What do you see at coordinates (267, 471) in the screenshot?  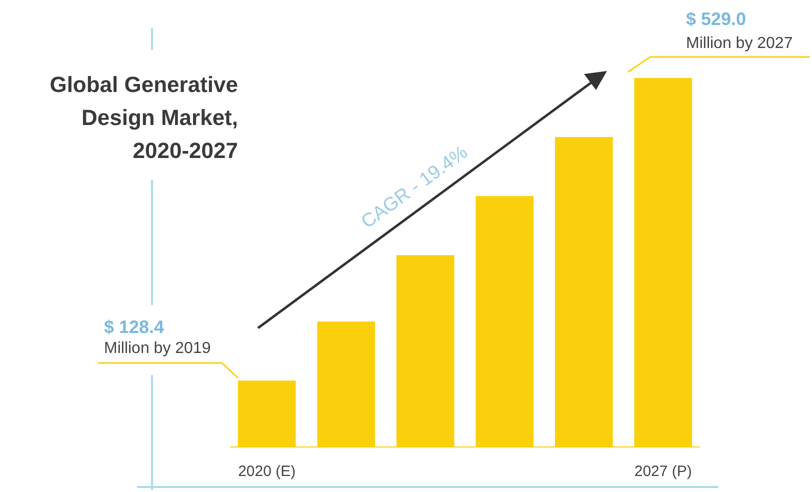 I see `x-tick-label: 2020 (E)` at bounding box center [267, 471].